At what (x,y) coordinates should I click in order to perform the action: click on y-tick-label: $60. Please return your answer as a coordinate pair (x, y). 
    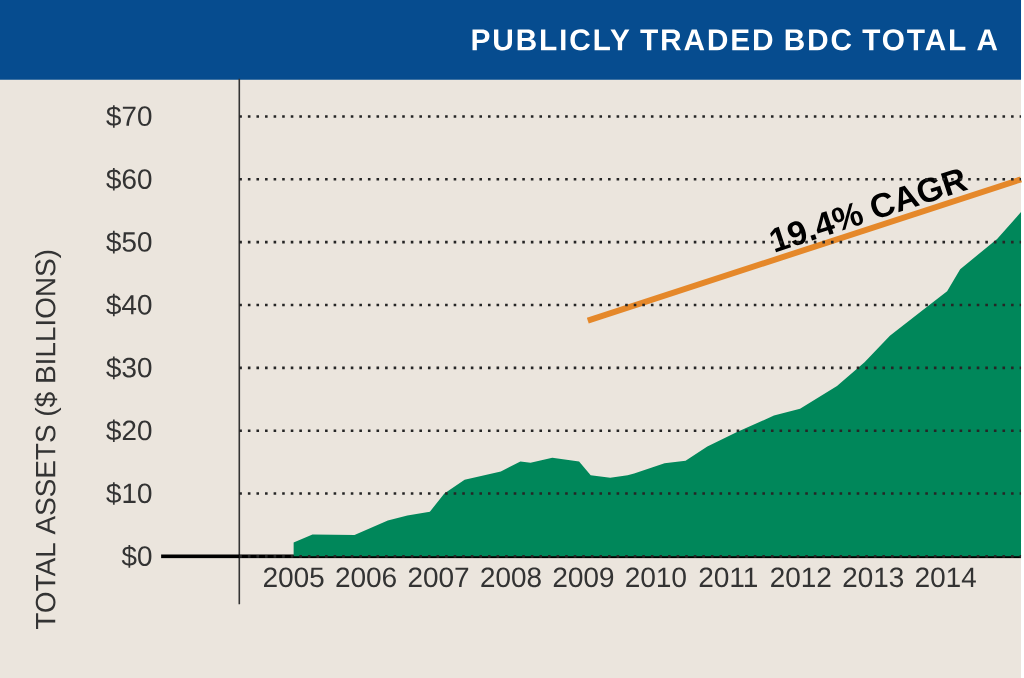
    Looking at the image, I should click on (129, 179).